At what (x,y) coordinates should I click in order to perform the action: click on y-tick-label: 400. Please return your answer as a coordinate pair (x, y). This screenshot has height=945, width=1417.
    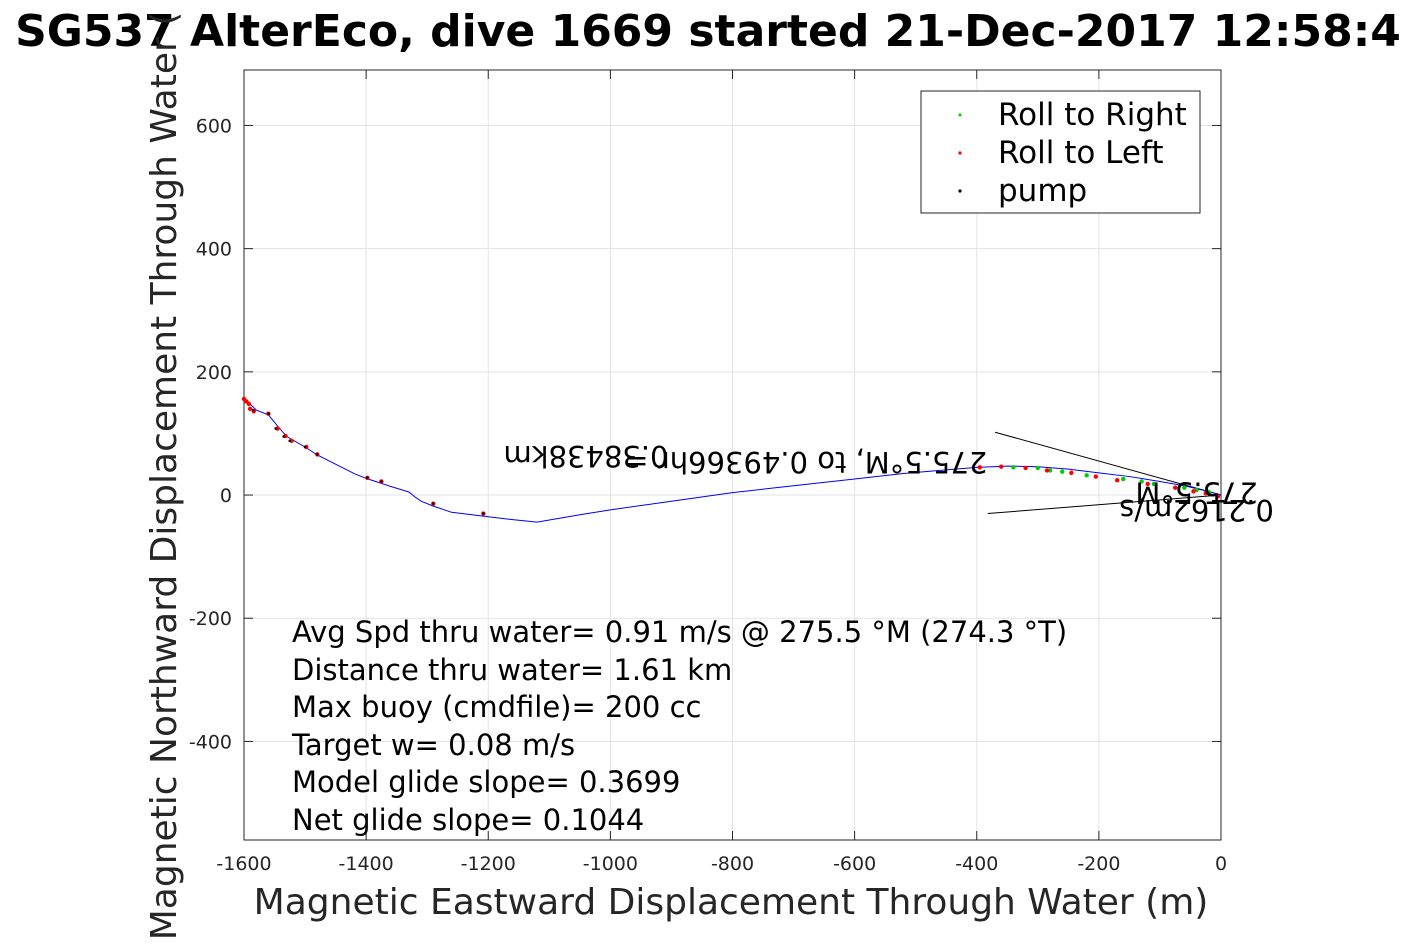
    Looking at the image, I should click on (214, 250).